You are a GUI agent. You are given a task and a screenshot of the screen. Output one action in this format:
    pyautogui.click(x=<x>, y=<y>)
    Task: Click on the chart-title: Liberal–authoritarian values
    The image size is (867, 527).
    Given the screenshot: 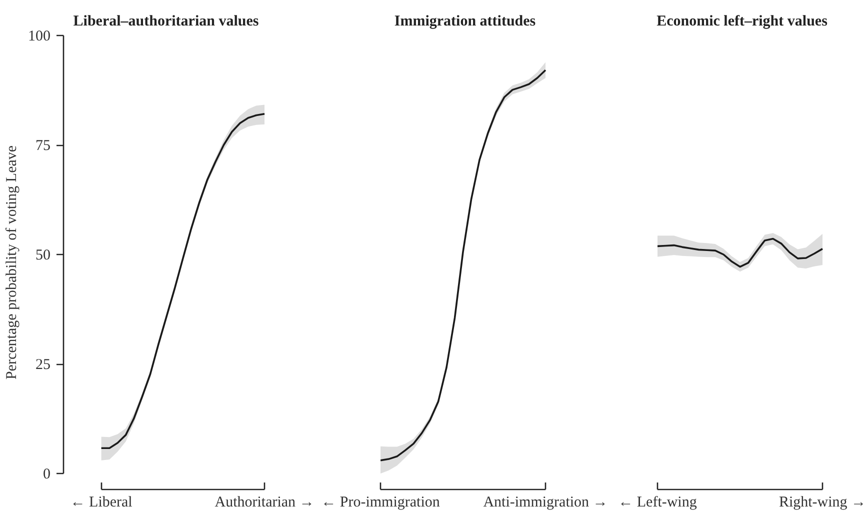 What is the action you would take?
    pyautogui.click(x=166, y=22)
    